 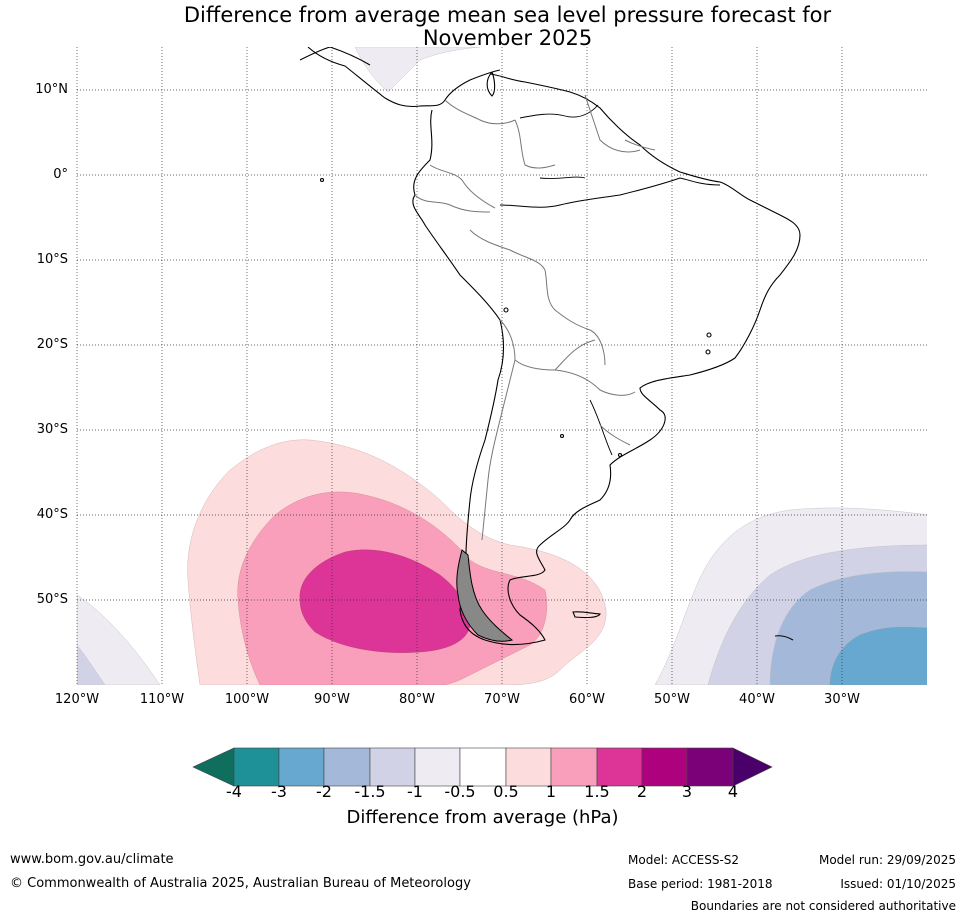 I want to click on lon-label-40w: 40°W, so click(x=757, y=699).